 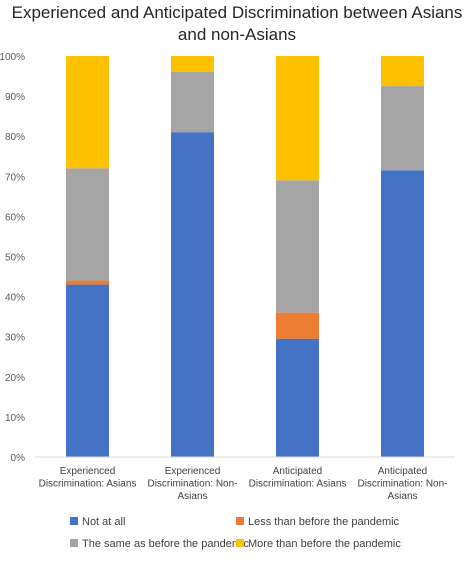 What do you see at coordinates (402, 484) in the screenshot?
I see `x-tick-label: Anticipated Discrimination: Non-Asians` at bounding box center [402, 484].